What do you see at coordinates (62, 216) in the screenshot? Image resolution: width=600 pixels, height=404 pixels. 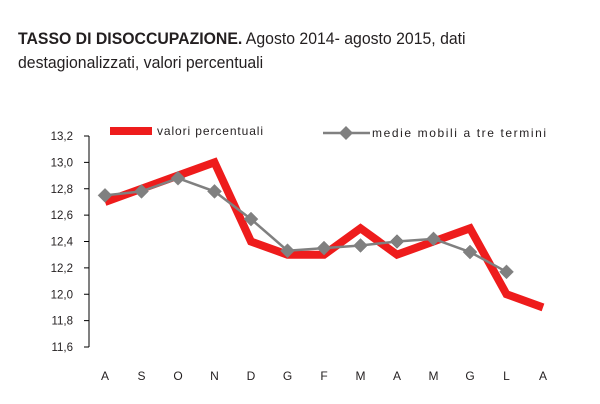 I see `y-tick-label: 12,6` at bounding box center [62, 216].